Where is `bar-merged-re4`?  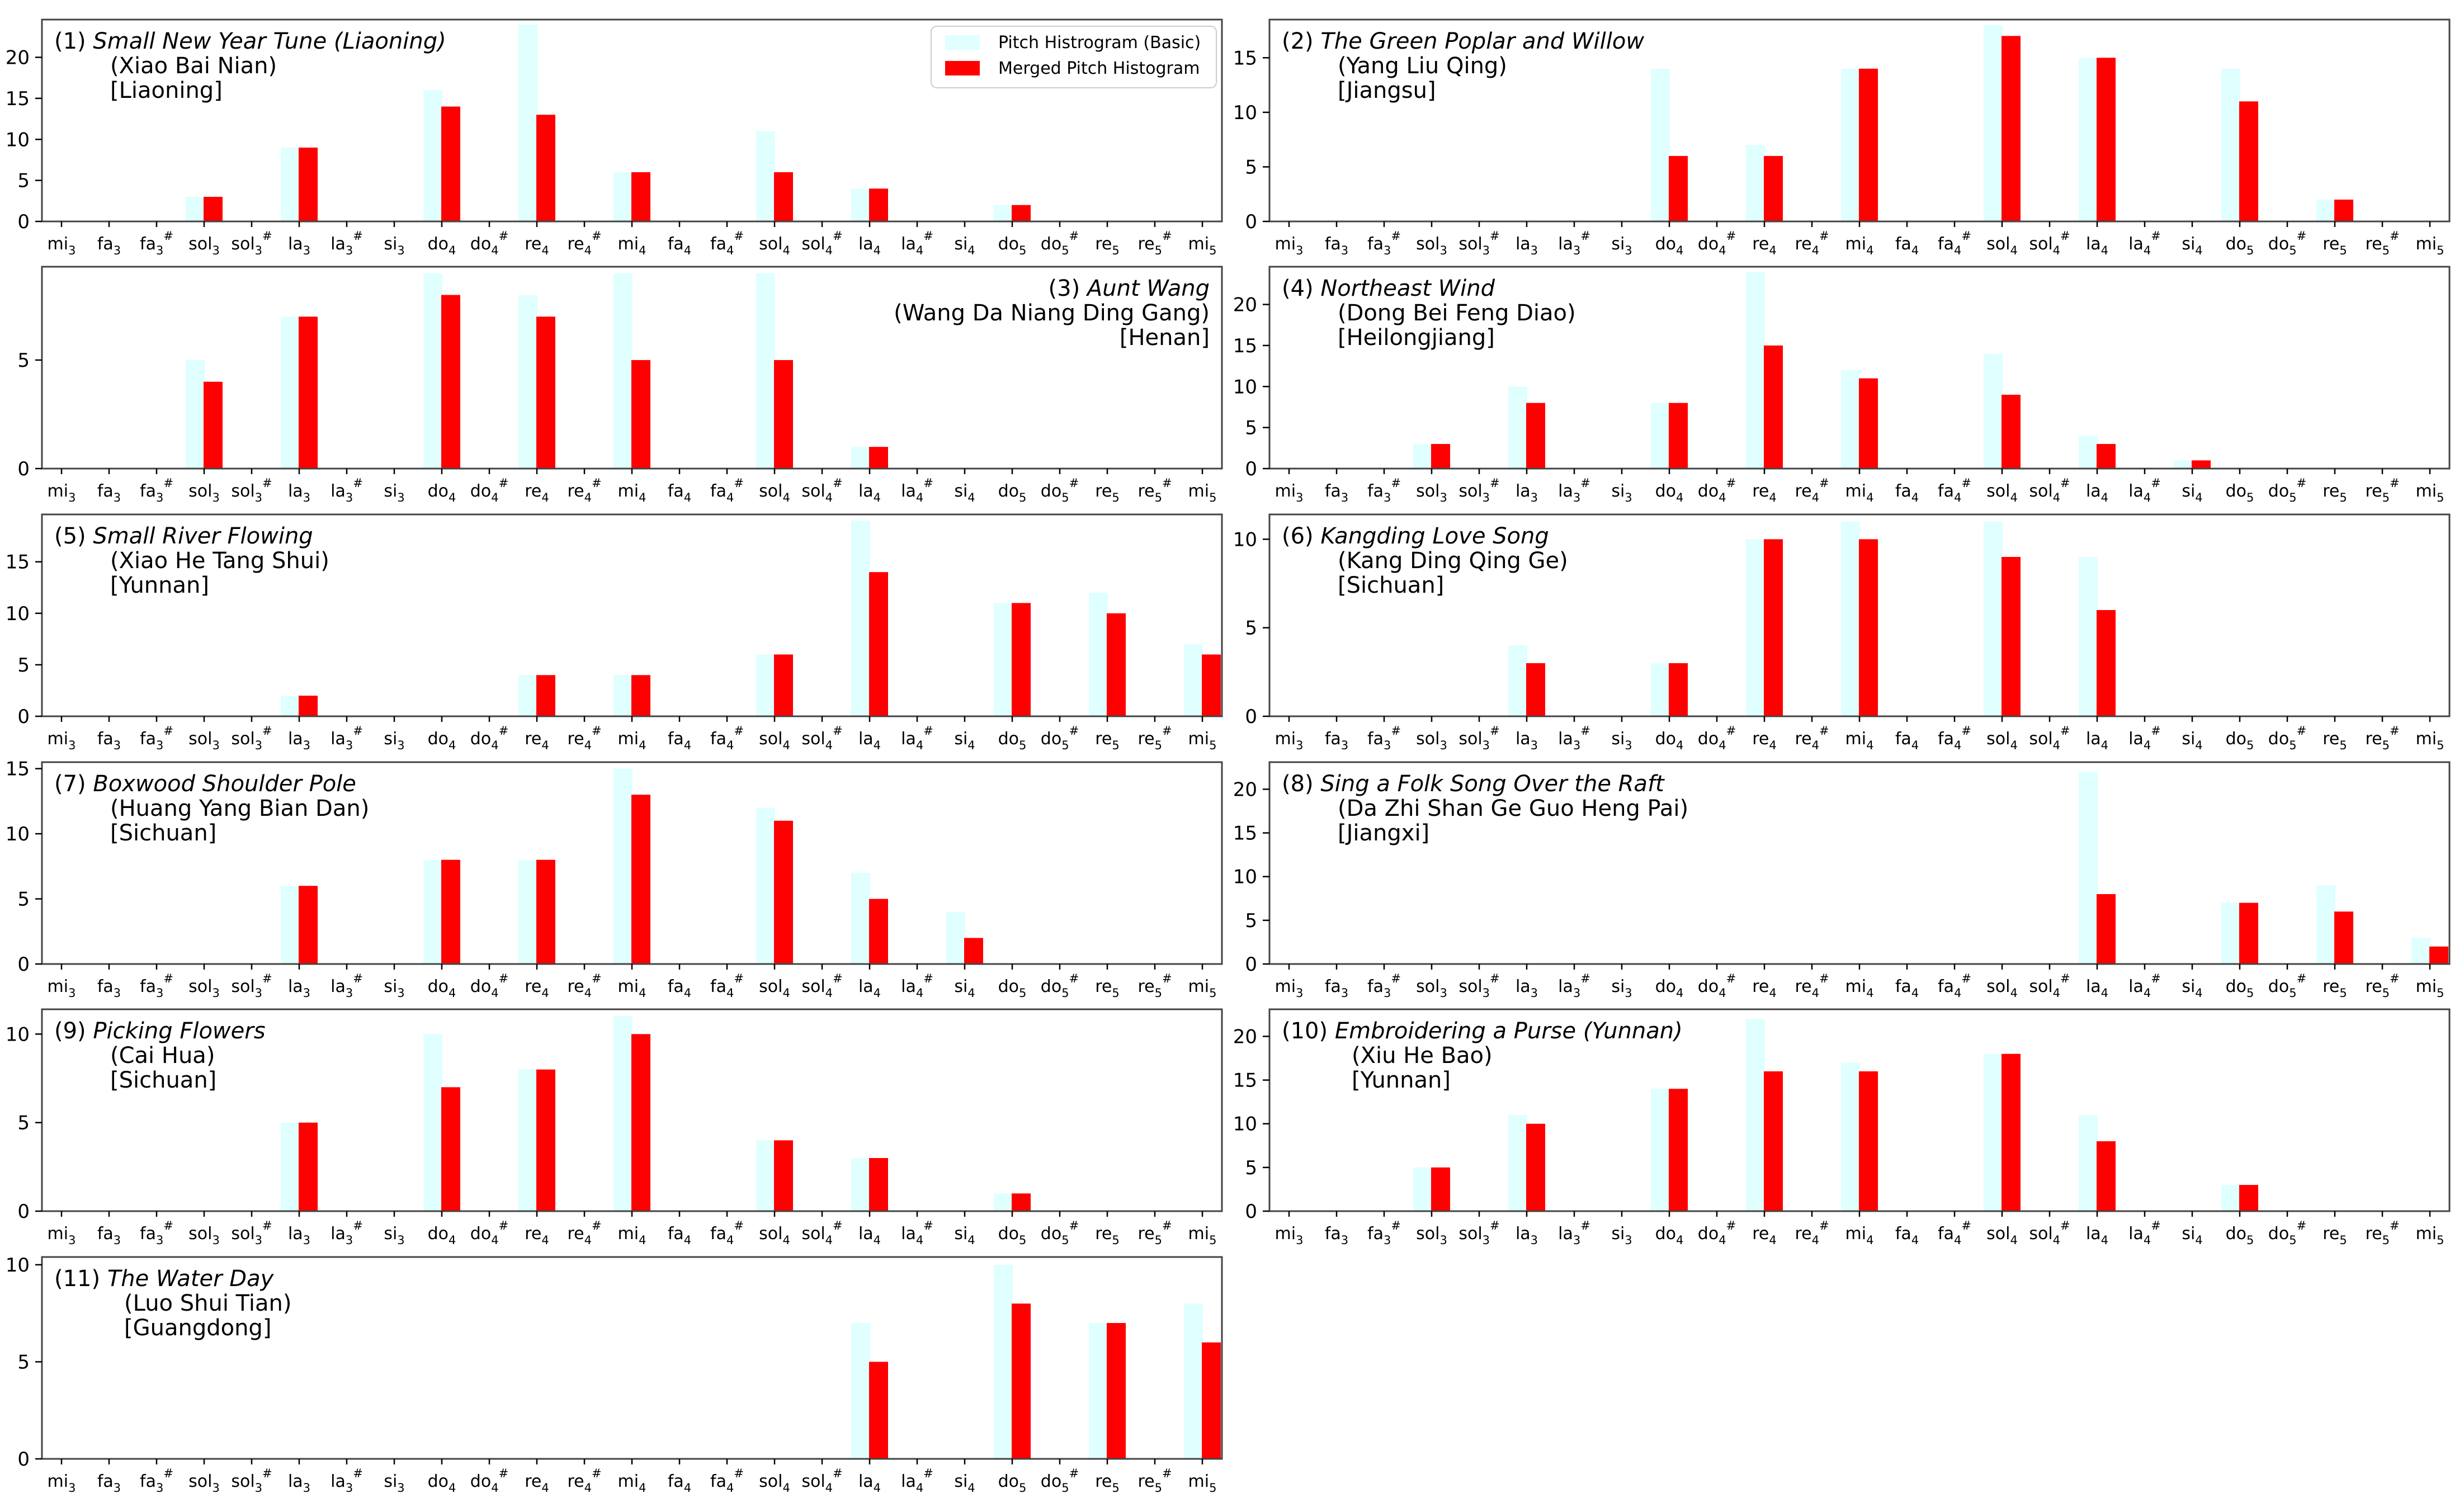 bar-merged-re4 is located at coordinates (545, 1140).